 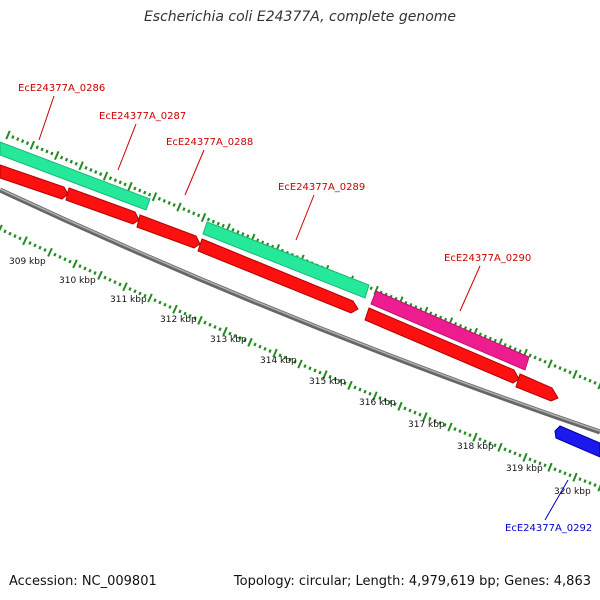 I want to click on gene-label: EcE24377A_0287, so click(x=142, y=116).